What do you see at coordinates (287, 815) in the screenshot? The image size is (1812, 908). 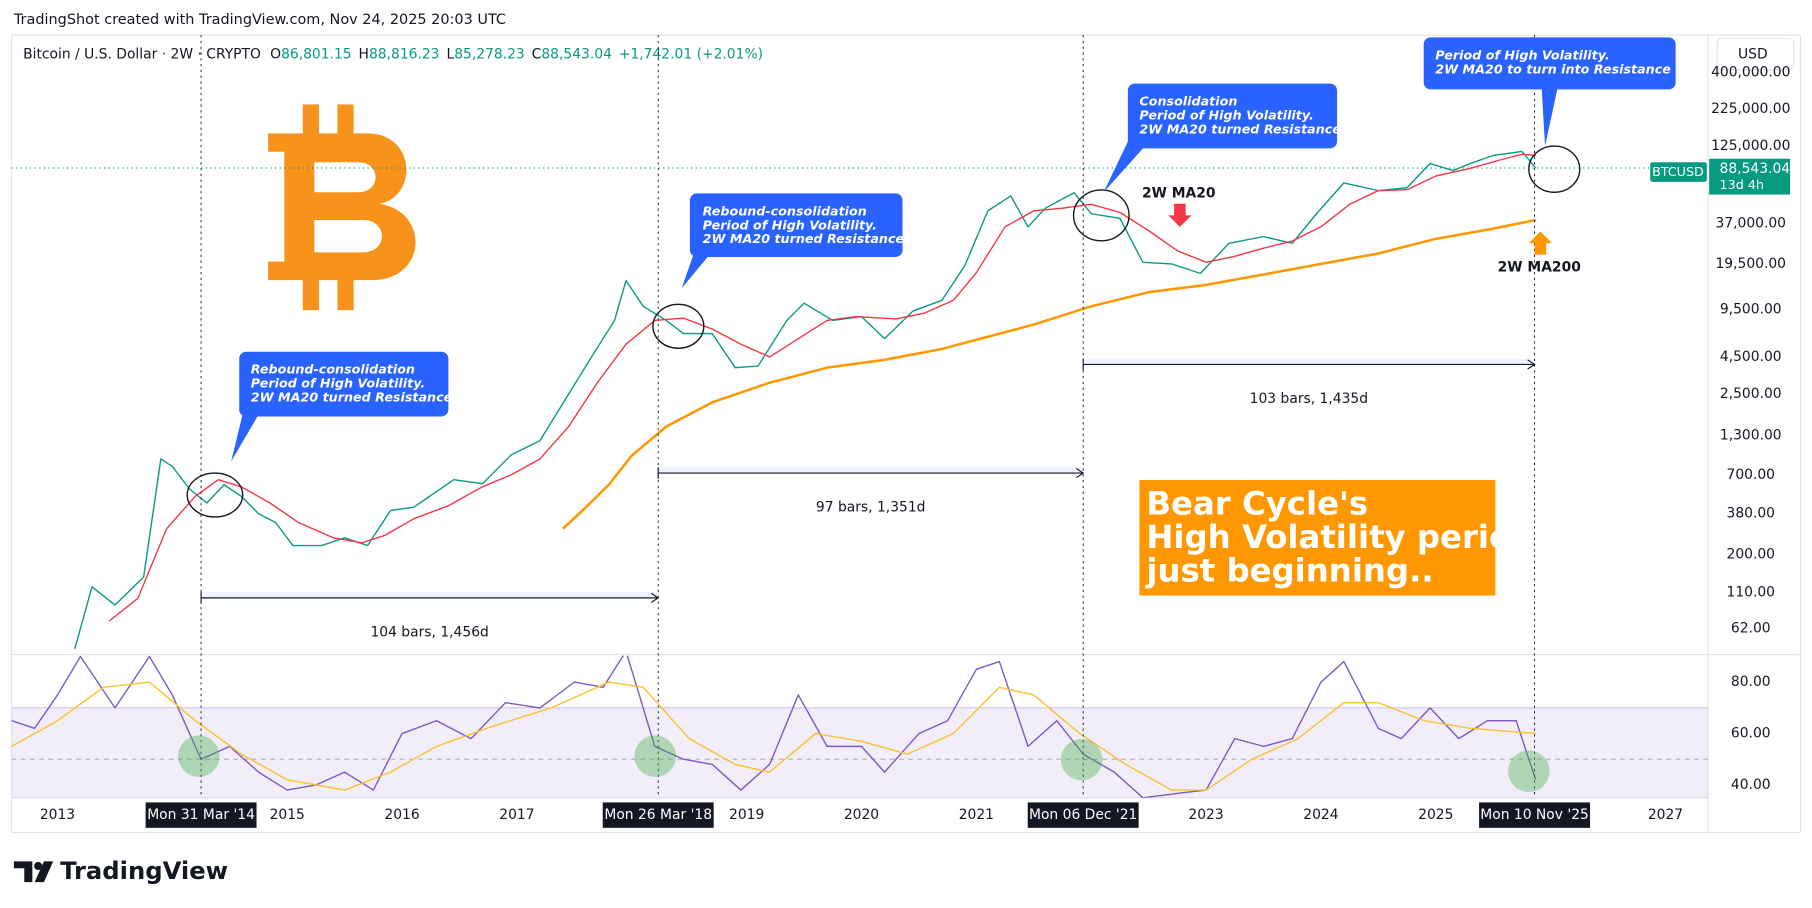 I see `x-tick-label: 2015` at bounding box center [287, 815].